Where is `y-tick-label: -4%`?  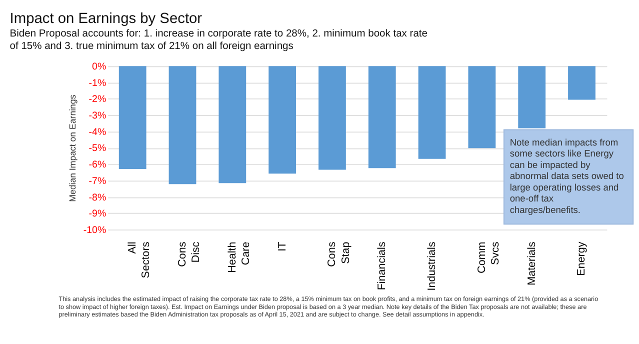
y-tick-label: -4% is located at coordinates (97, 132).